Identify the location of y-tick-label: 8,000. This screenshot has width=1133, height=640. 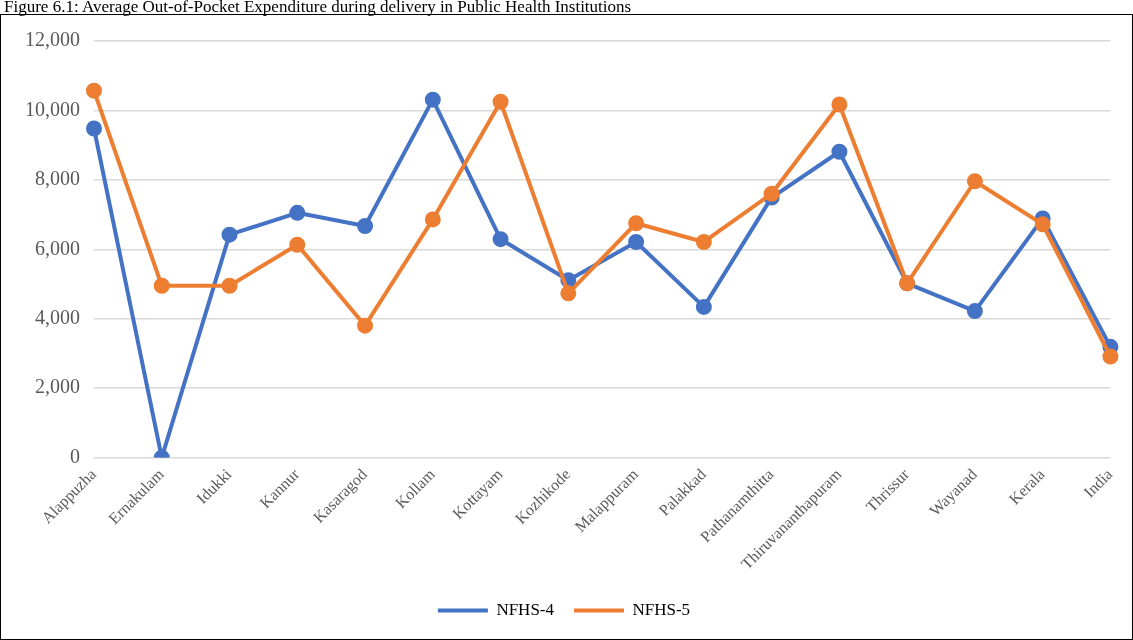
(57, 178).